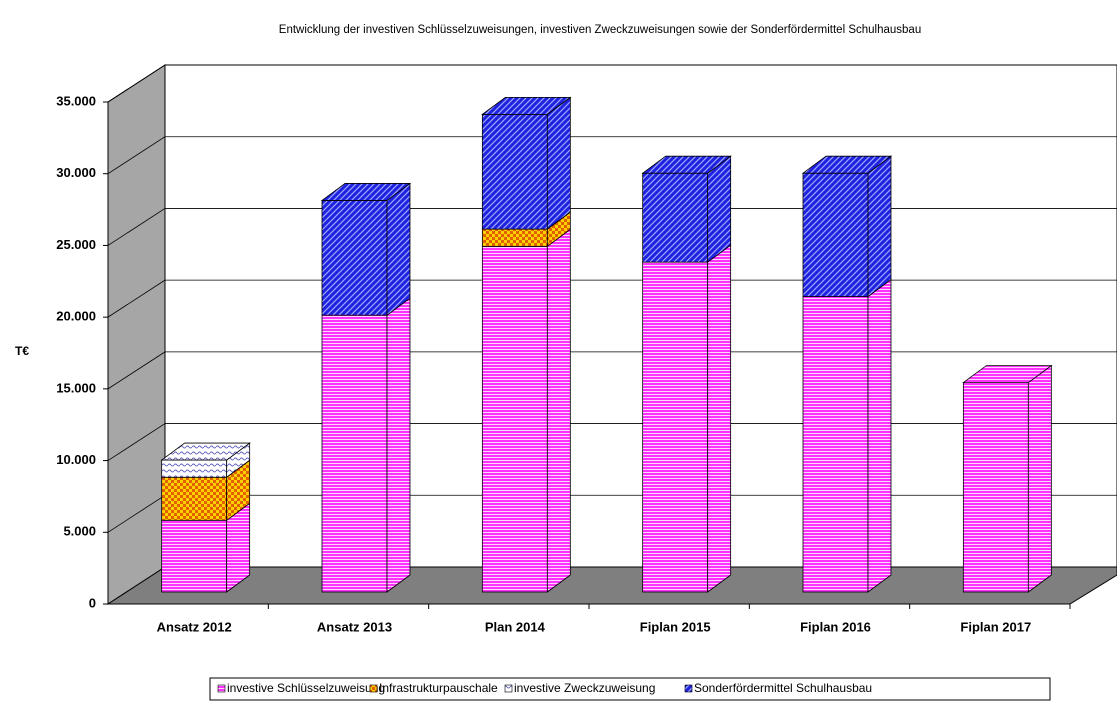 Image resolution: width=1117 pixels, height=704 pixels. Describe the element at coordinates (76, 387) in the screenshot. I see `y-tick-label: 15.000` at that location.